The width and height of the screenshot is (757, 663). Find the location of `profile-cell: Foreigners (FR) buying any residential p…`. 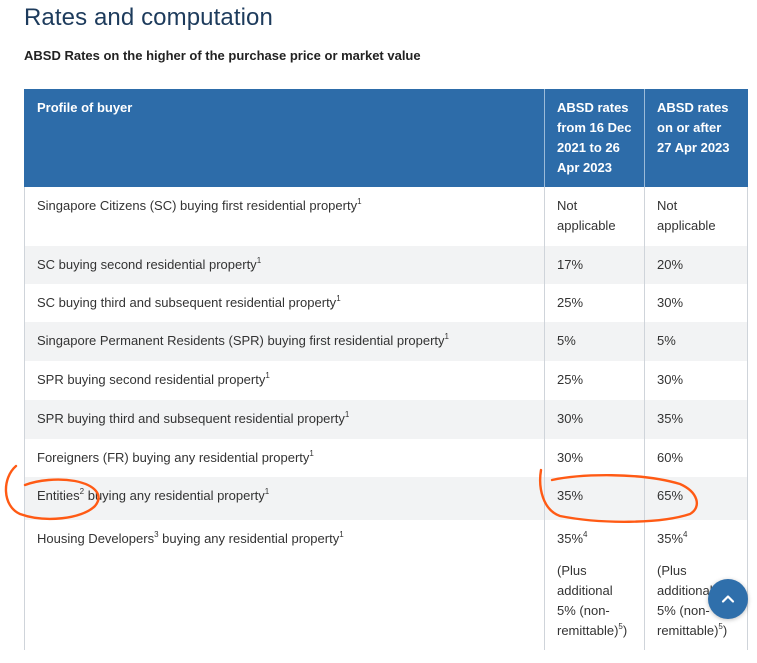

profile-cell: Foreigners (FR) buying any residential p… is located at coordinates (284, 458).